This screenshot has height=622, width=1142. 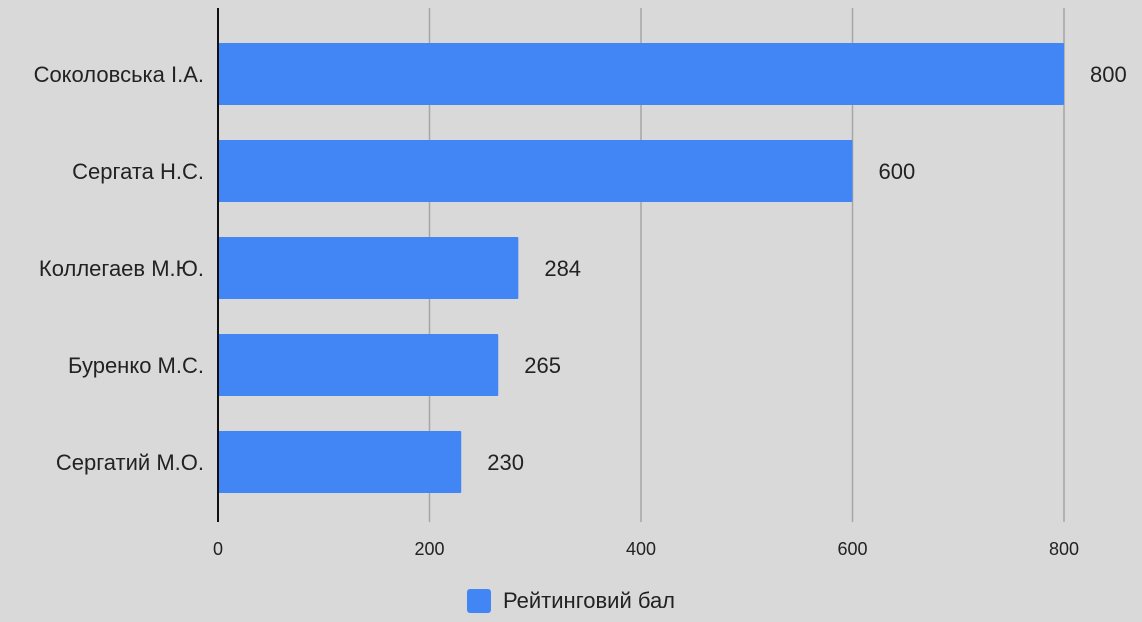 I want to click on legend: Рейтинговий бал, so click(x=571, y=601).